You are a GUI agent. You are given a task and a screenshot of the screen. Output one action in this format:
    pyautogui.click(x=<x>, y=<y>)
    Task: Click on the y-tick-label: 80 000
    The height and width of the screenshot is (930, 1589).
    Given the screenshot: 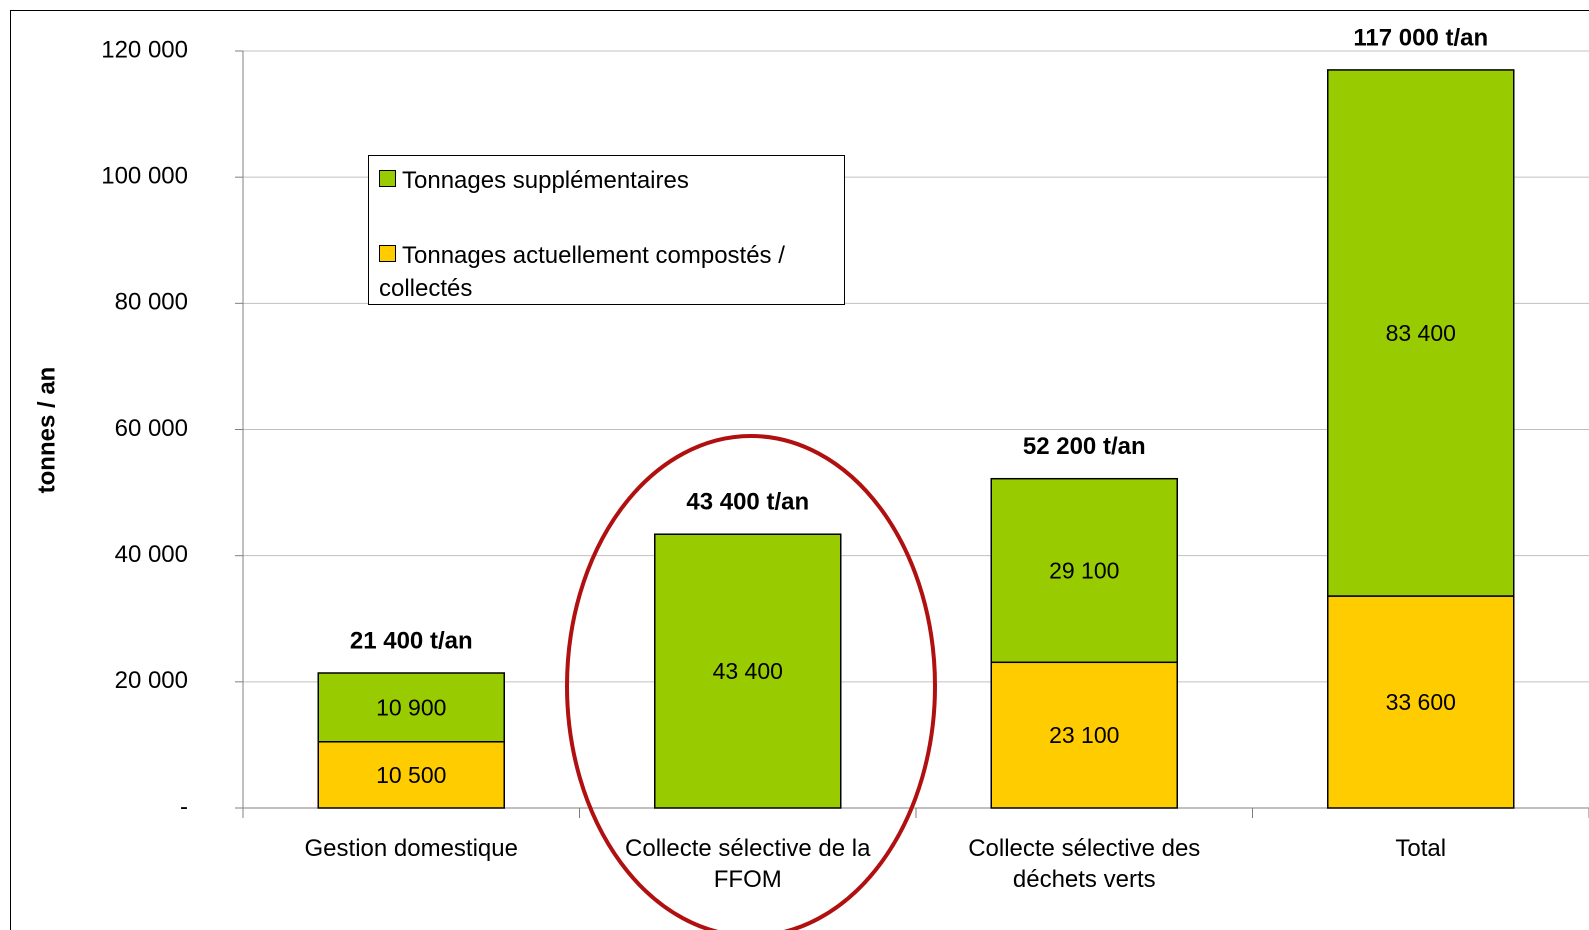 What is the action you would take?
    pyautogui.click(x=151, y=302)
    